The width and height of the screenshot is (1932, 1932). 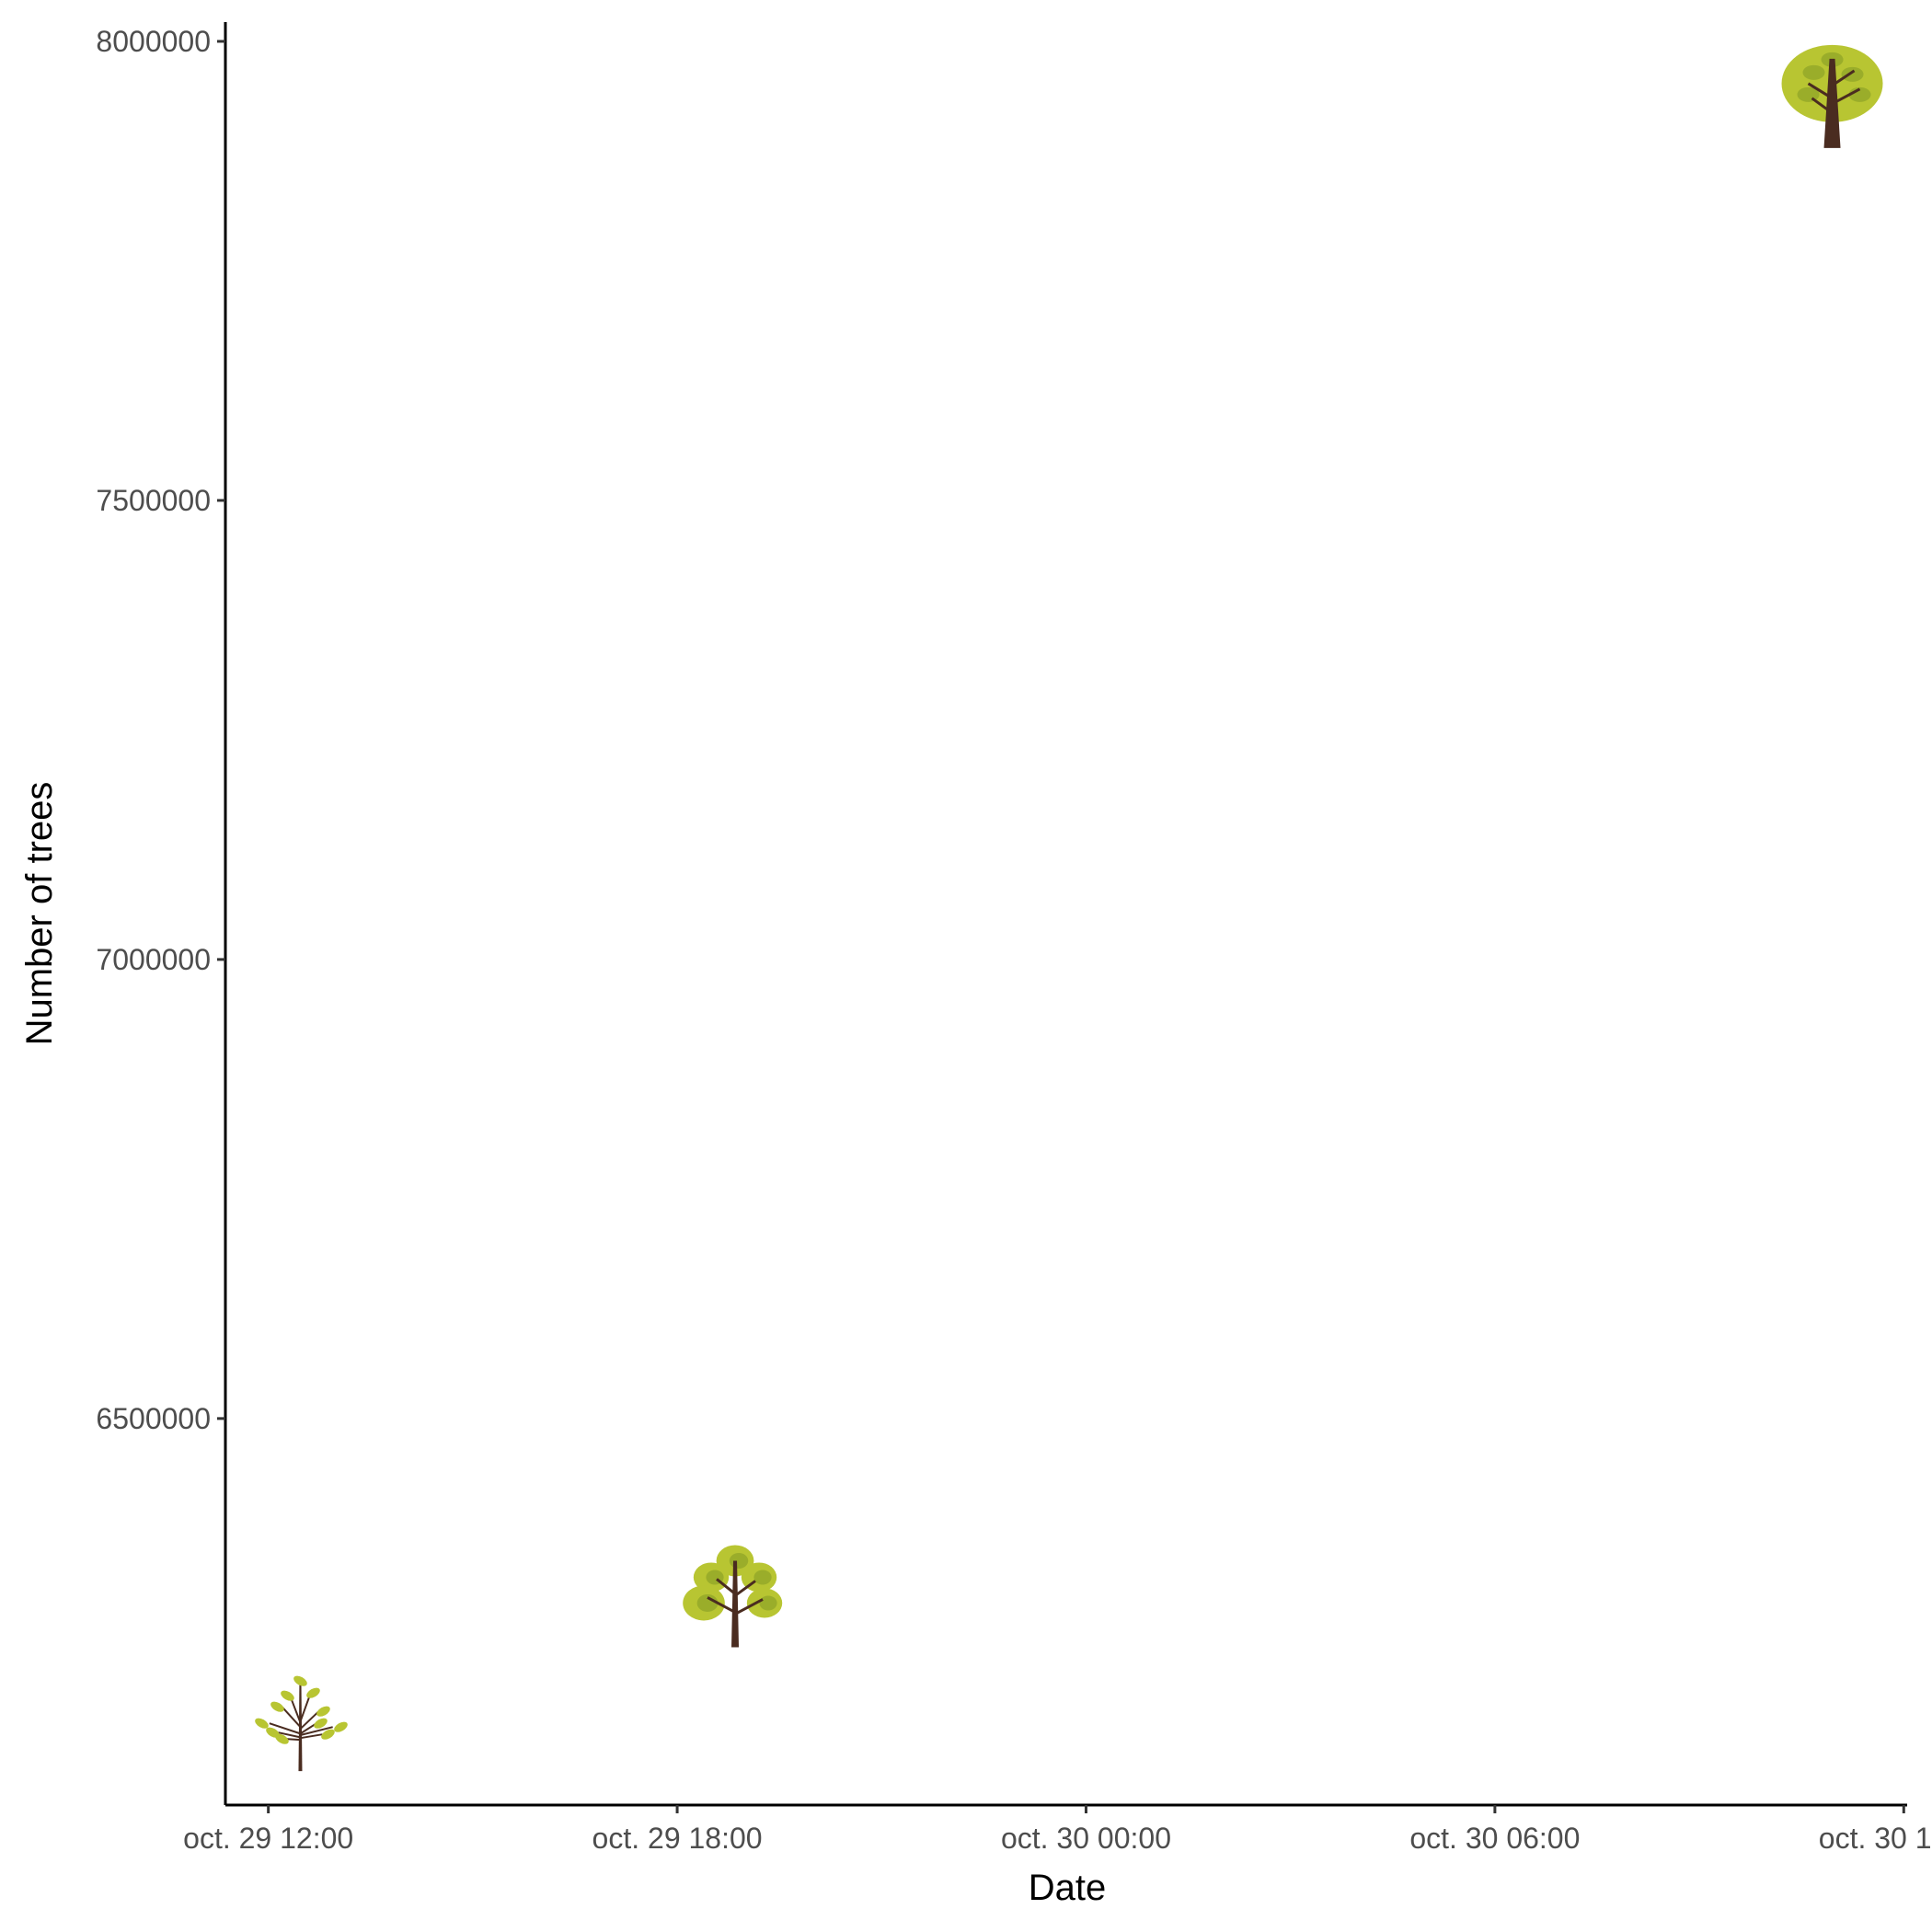 I want to click on y-tick-label: 7500000, so click(x=153, y=500).